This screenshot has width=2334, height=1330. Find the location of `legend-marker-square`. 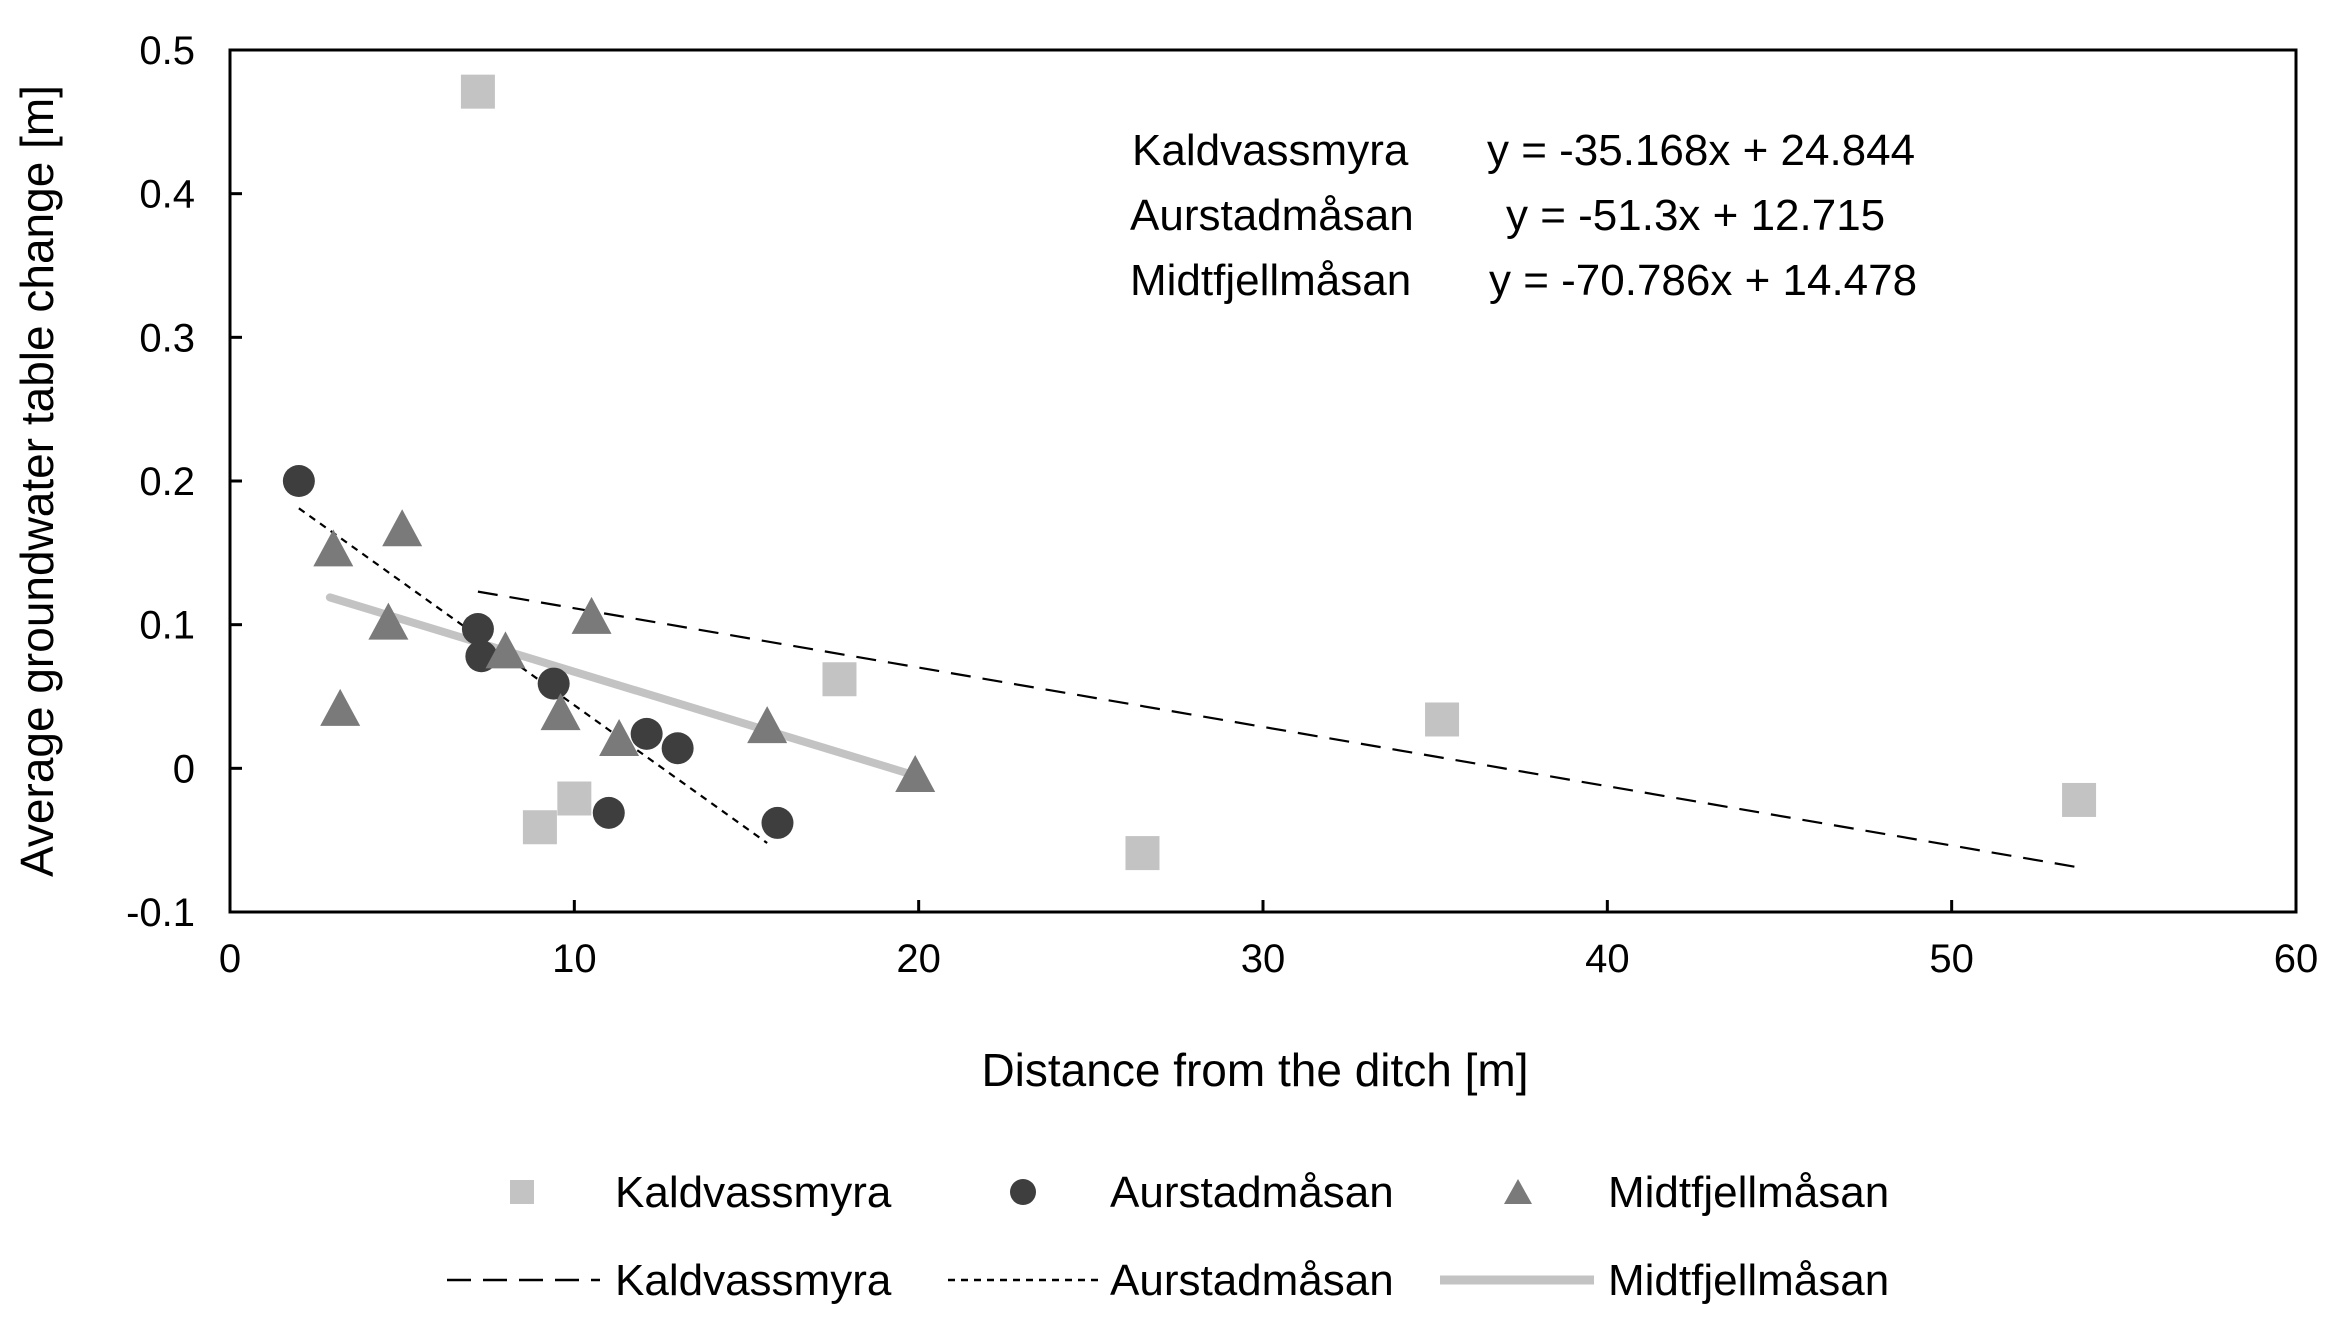

legend-marker-square is located at coordinates (522, 1192).